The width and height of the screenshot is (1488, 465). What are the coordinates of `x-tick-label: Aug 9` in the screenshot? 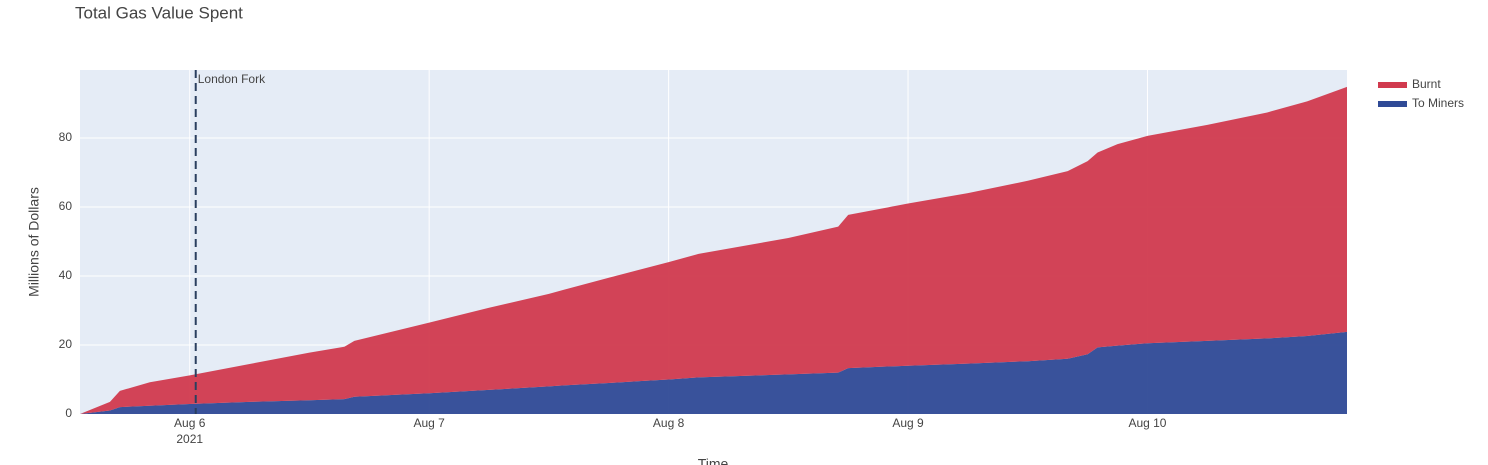 It's located at (908, 423).